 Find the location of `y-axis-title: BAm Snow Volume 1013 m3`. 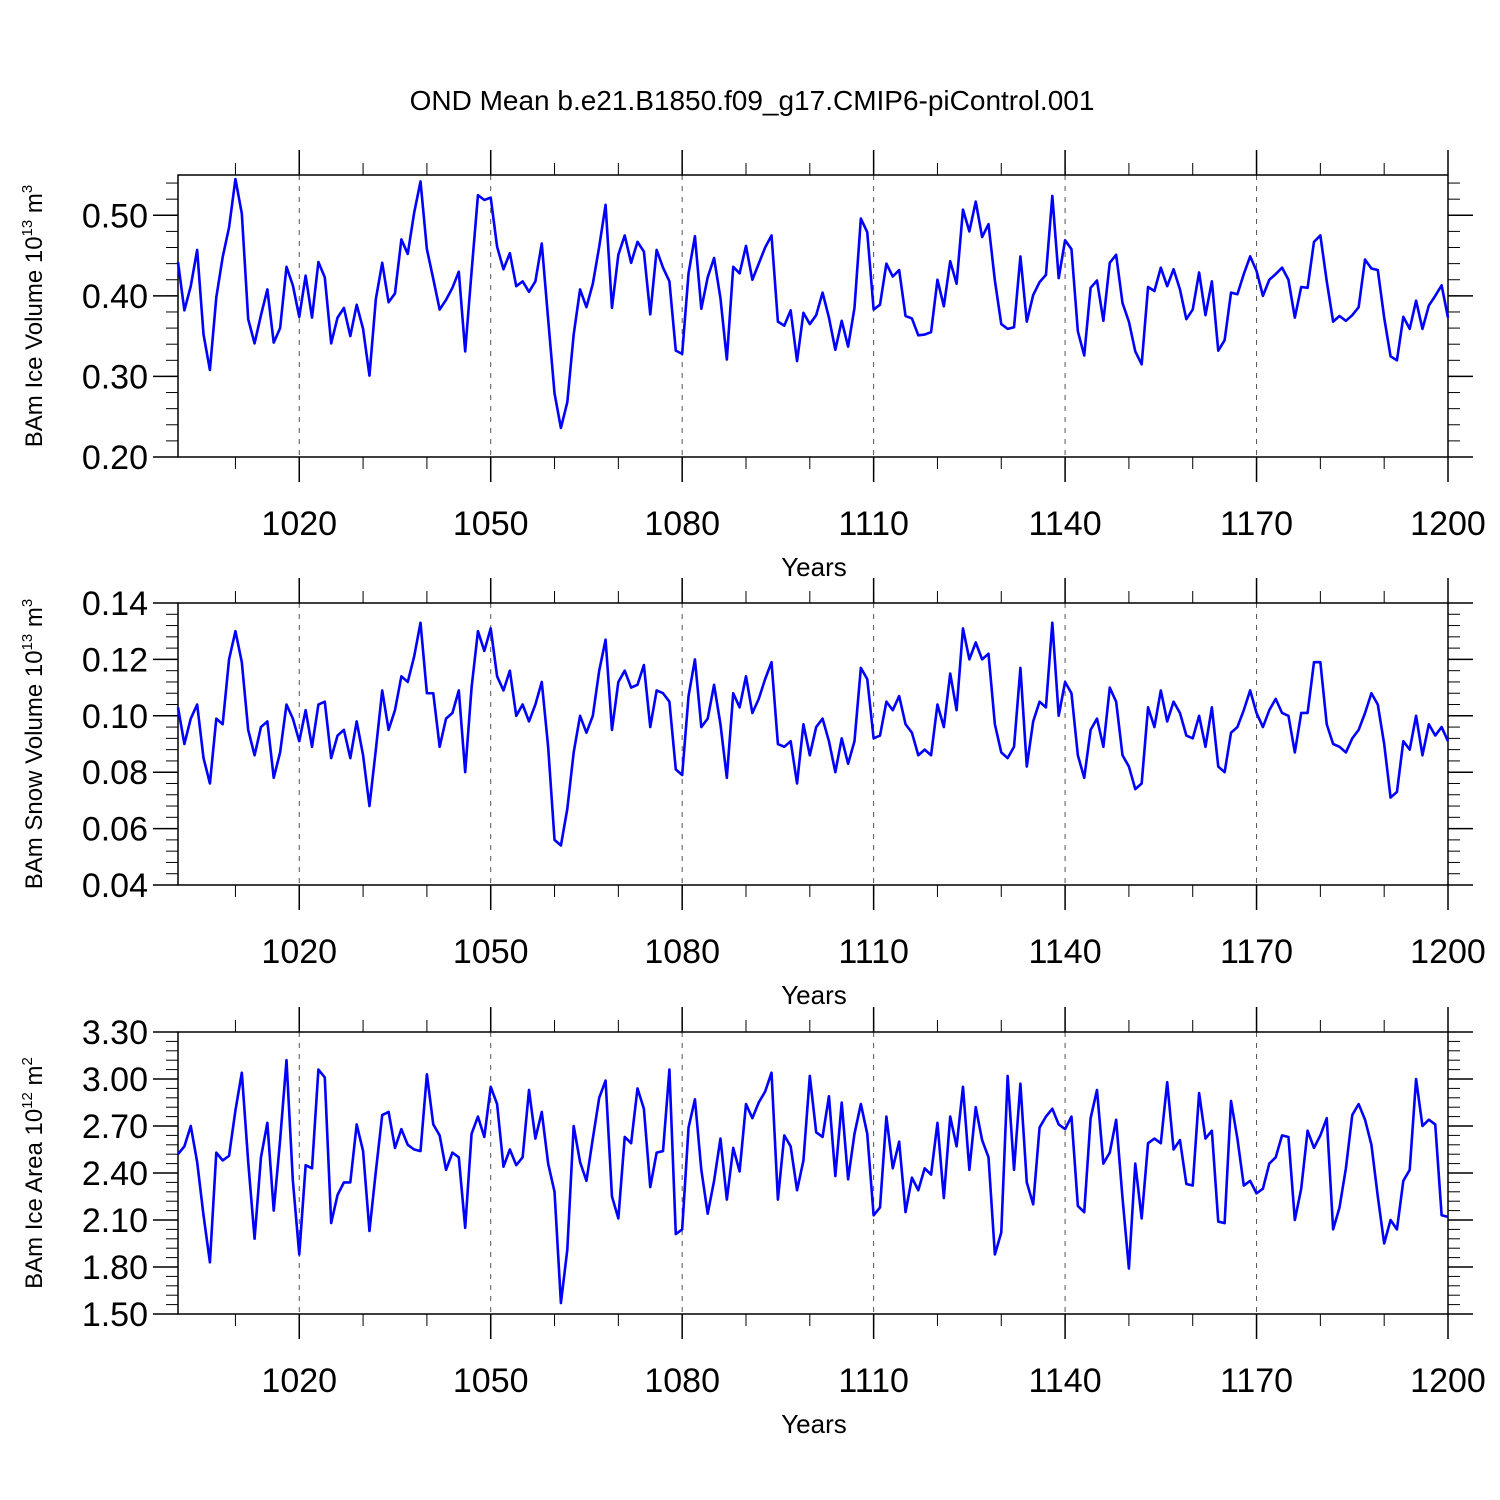

y-axis-title: BAm Snow Volume 1013 m3 is located at coordinates (33, 744).